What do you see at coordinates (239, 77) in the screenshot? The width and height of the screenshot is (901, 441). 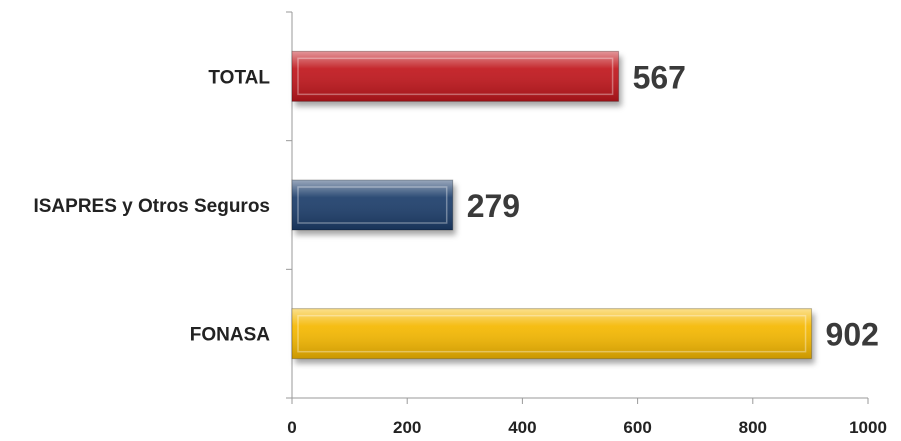 I see `category-label: TOTAL` at bounding box center [239, 77].